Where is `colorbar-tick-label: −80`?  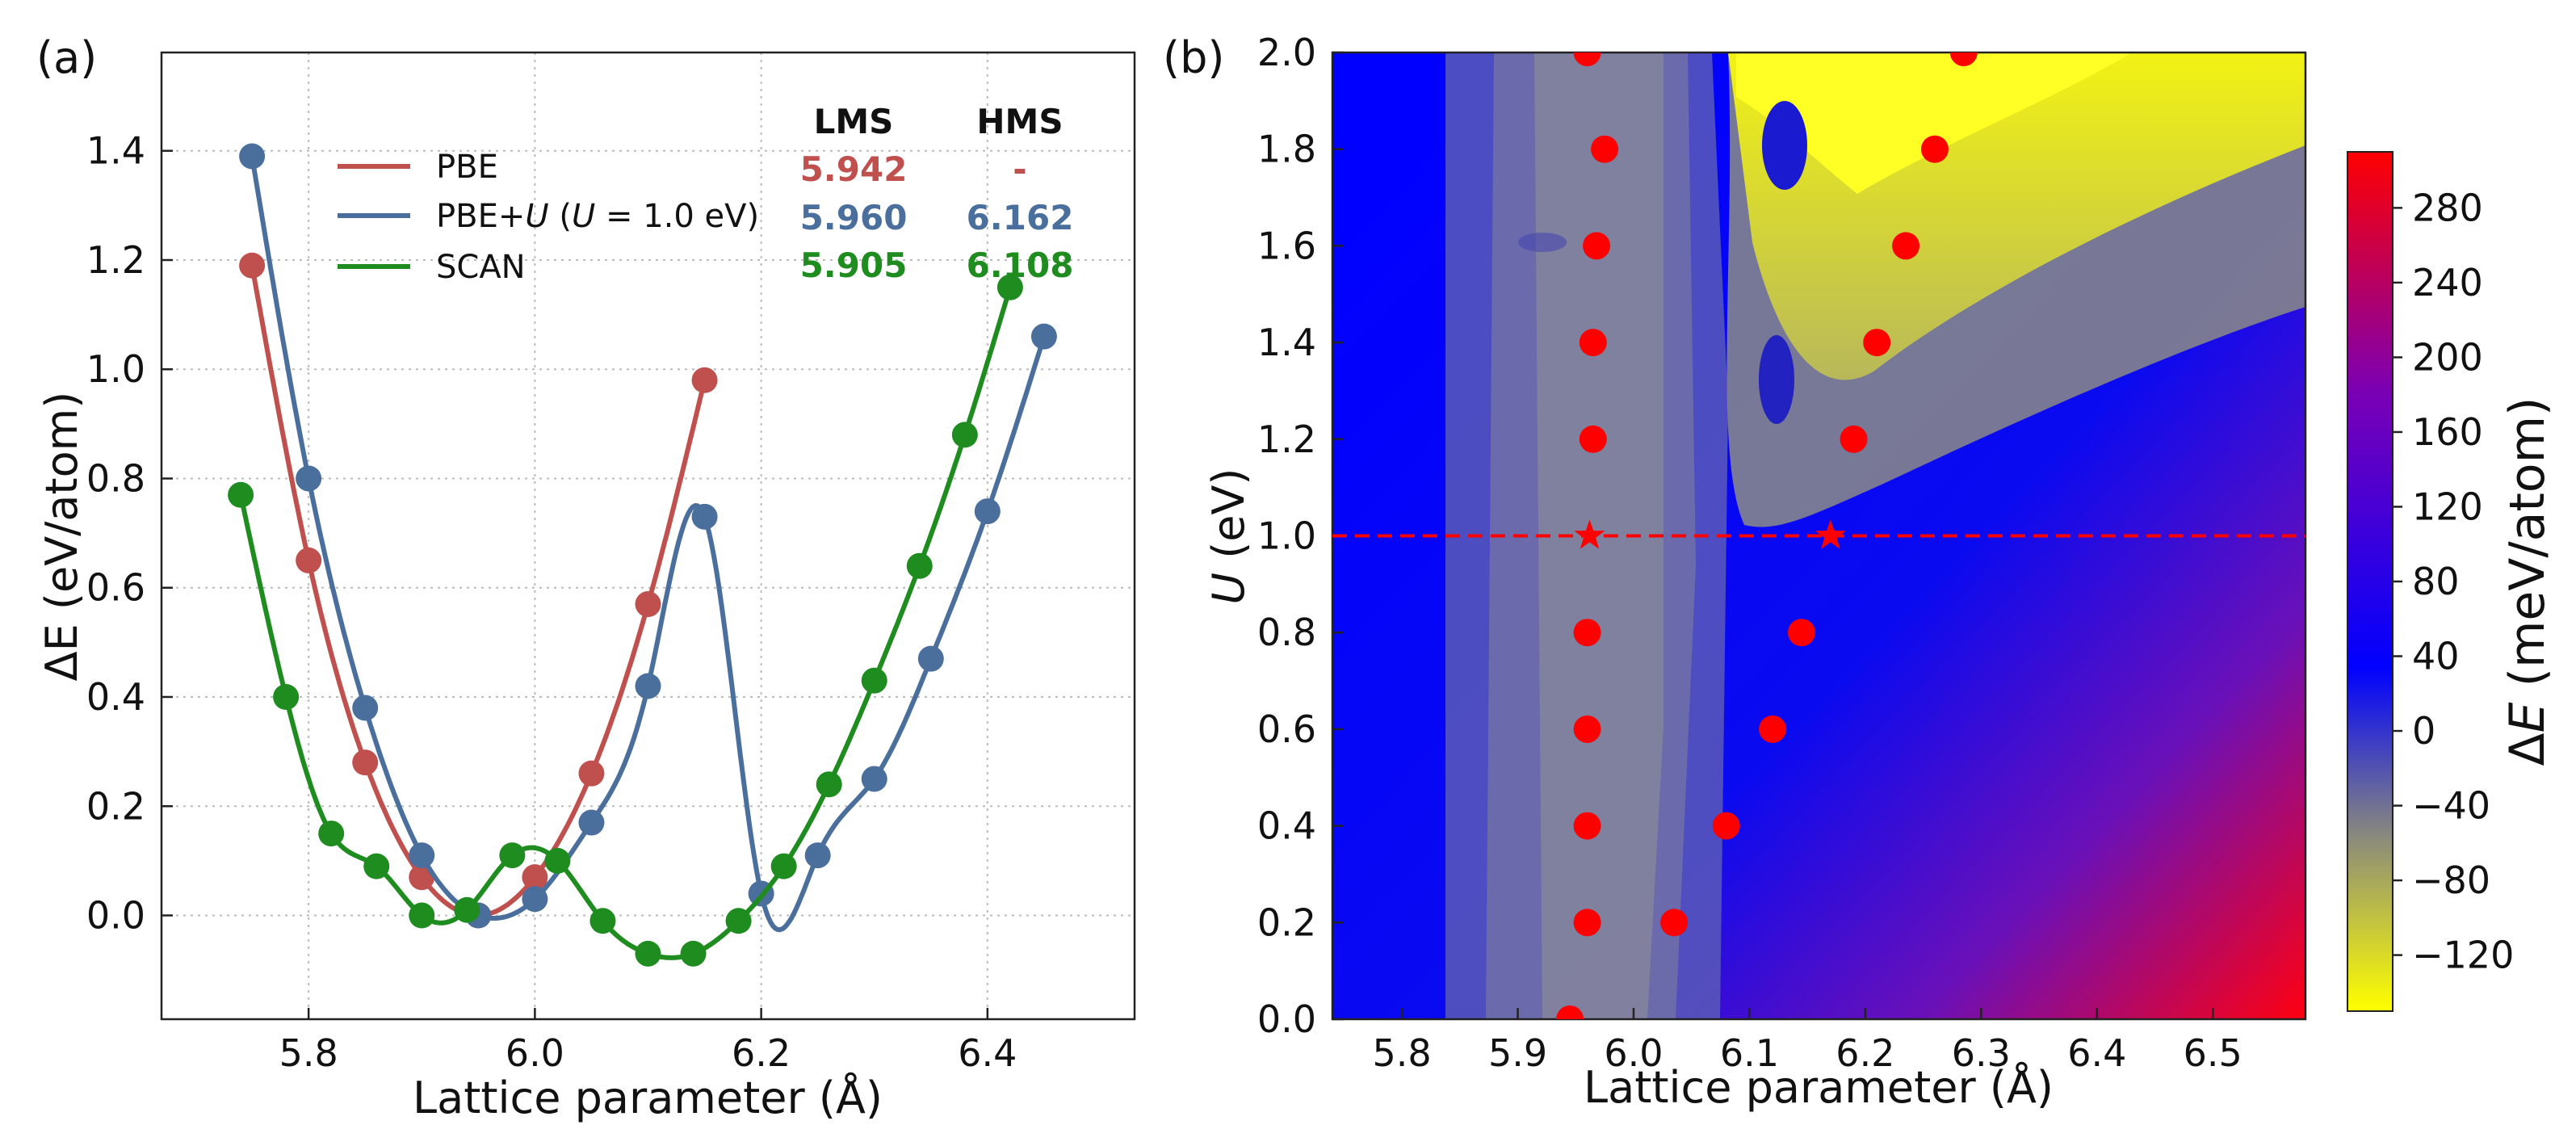 colorbar-tick-label: −80 is located at coordinates (2451, 880).